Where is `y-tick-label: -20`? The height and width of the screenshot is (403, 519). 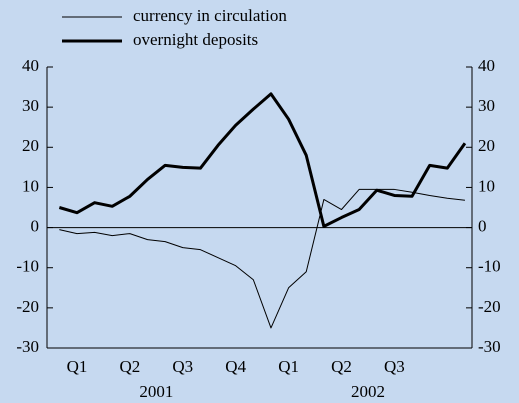 y-tick-label: -20 is located at coordinates (27, 306).